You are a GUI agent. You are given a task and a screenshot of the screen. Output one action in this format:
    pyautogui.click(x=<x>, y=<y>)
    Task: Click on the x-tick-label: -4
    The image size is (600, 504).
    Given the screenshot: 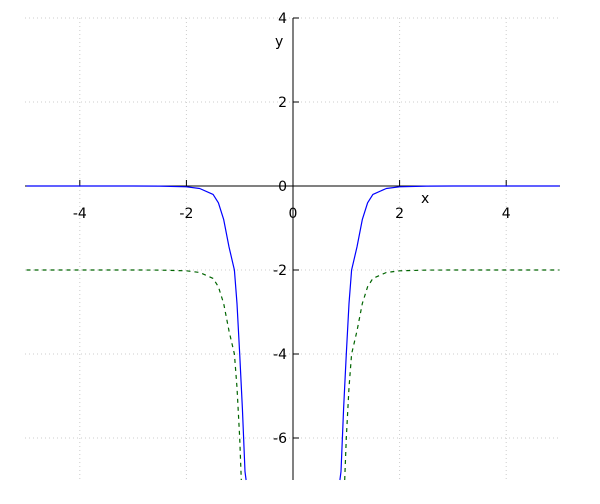 What is the action you would take?
    pyautogui.click(x=80, y=214)
    